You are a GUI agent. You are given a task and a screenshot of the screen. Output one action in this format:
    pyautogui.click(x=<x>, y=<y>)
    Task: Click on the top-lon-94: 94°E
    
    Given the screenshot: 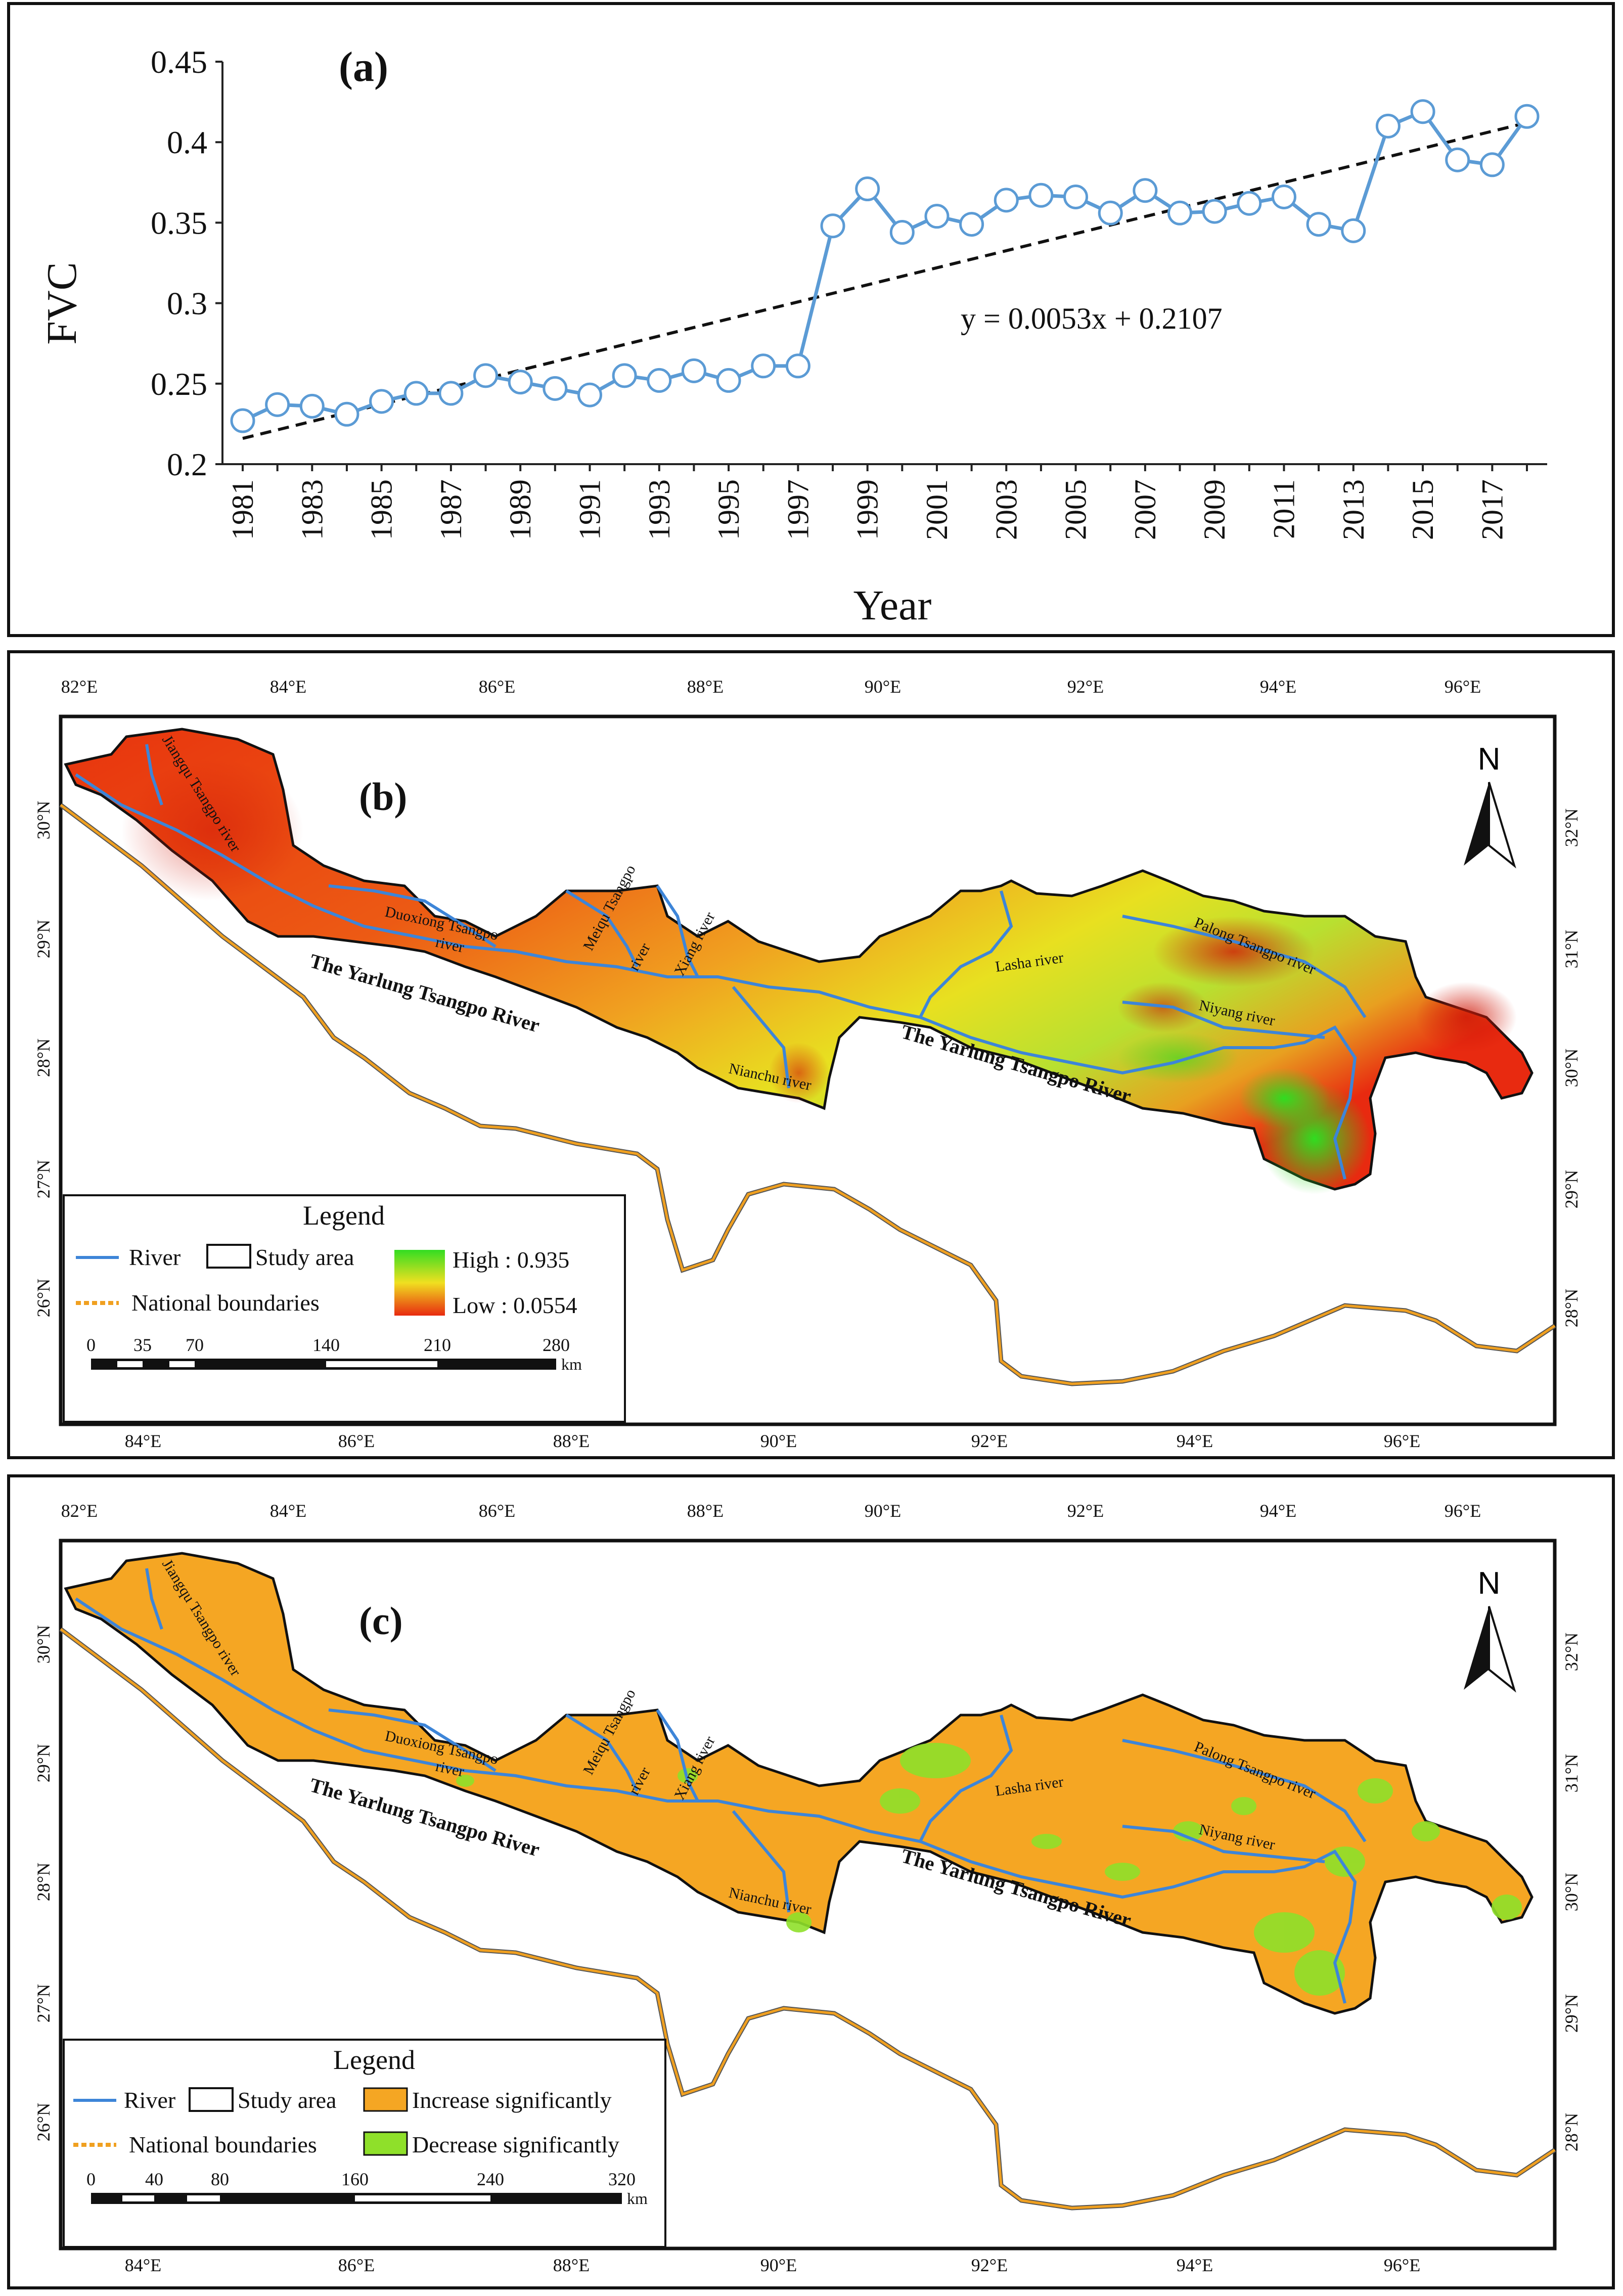 What is the action you would take?
    pyautogui.click(x=1278, y=1511)
    